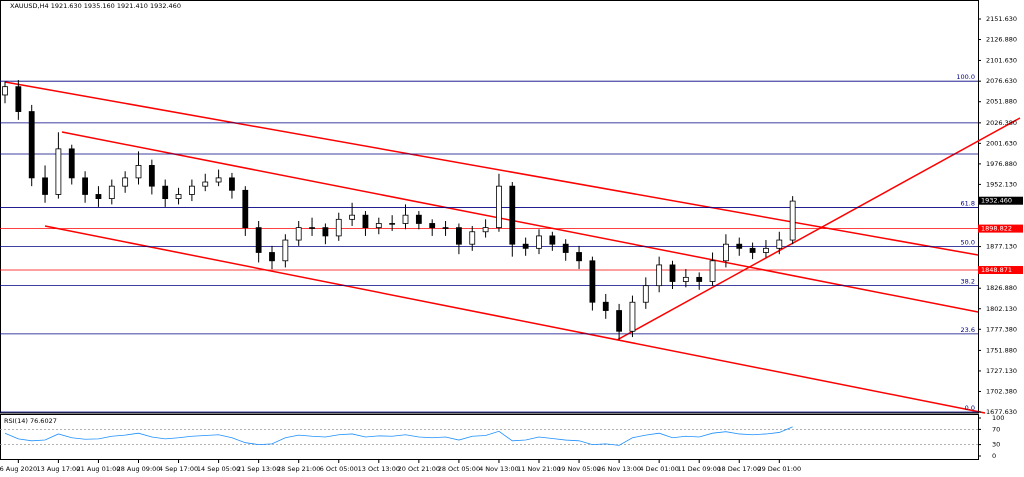 Image resolution: width=1024 pixels, height=477 pixels. Describe the element at coordinates (779, 469) in the screenshot. I see `x-tick-label: 29 Dec 01:00` at that location.